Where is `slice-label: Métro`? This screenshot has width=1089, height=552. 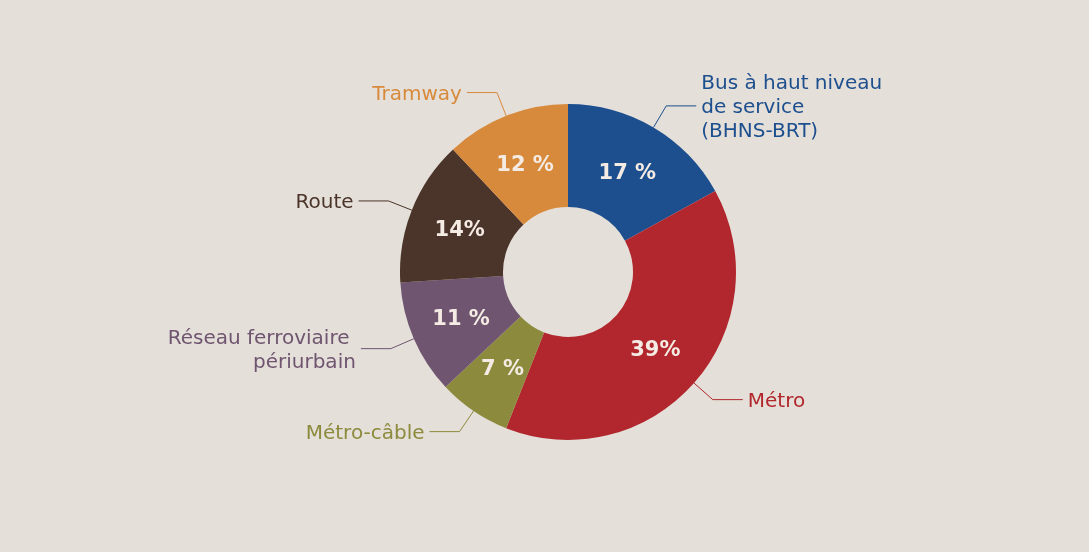
slice-label: Métro is located at coordinates (776, 399).